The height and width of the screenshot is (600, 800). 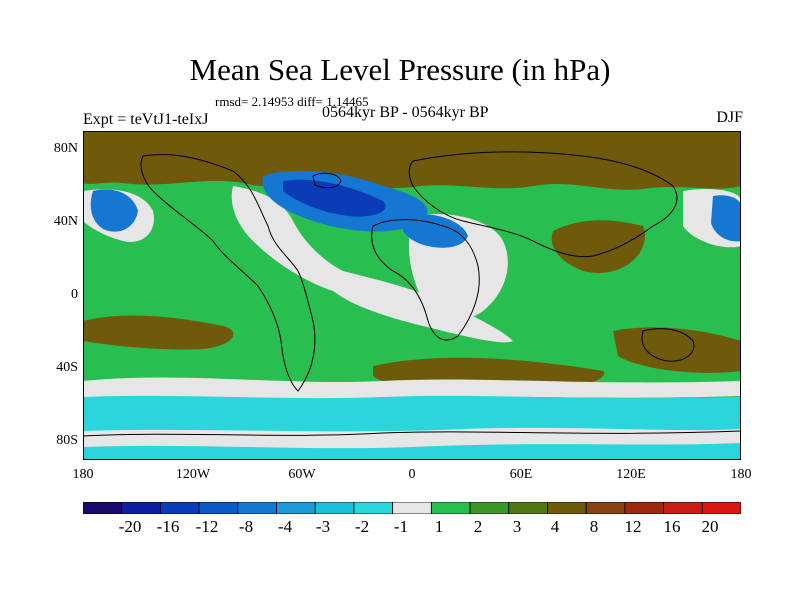 I want to click on colorbar-label: -4, so click(x=285, y=526).